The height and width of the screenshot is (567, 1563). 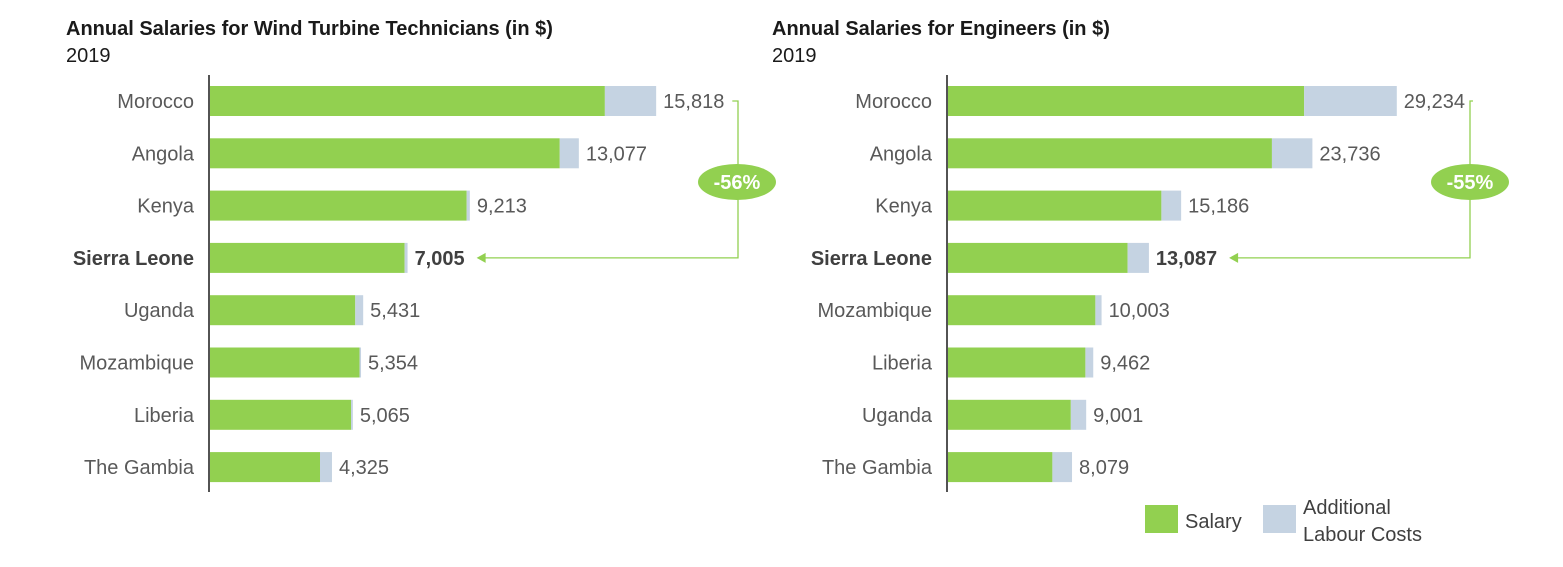 I want to click on chart1-category-label-angola: Angola, so click(x=163, y=154).